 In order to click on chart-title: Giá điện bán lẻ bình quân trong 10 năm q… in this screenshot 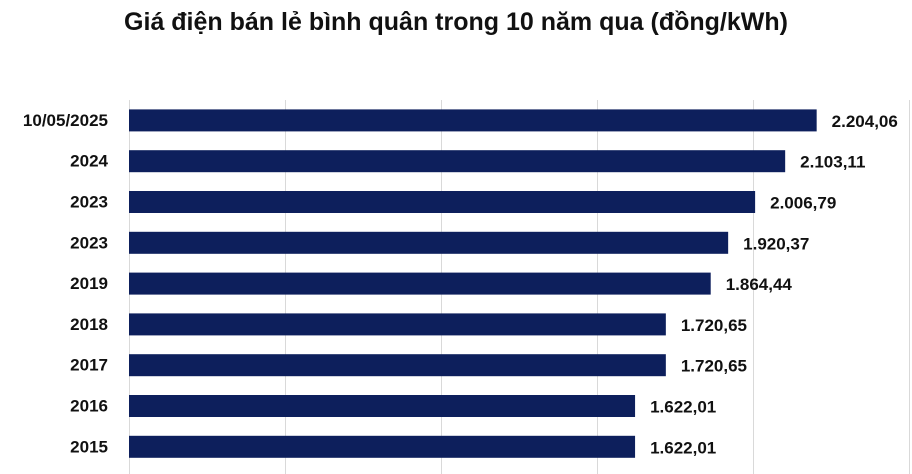, I will do `click(456, 22)`.